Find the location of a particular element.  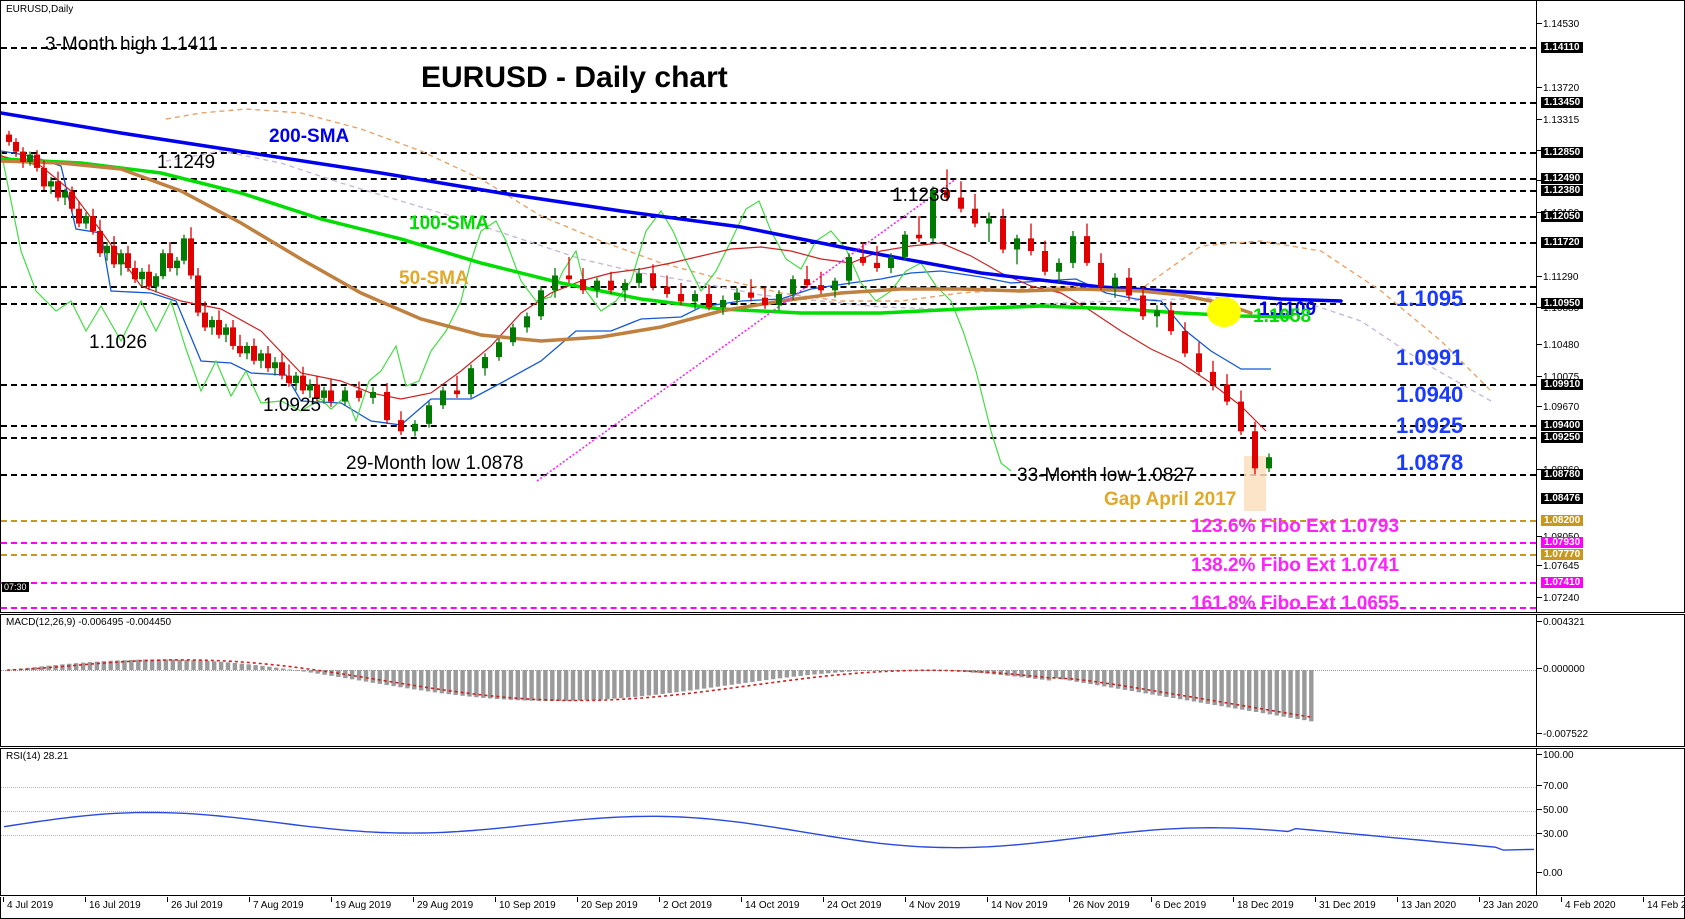

level-1-1238: 1.1238 is located at coordinates (921, 195).